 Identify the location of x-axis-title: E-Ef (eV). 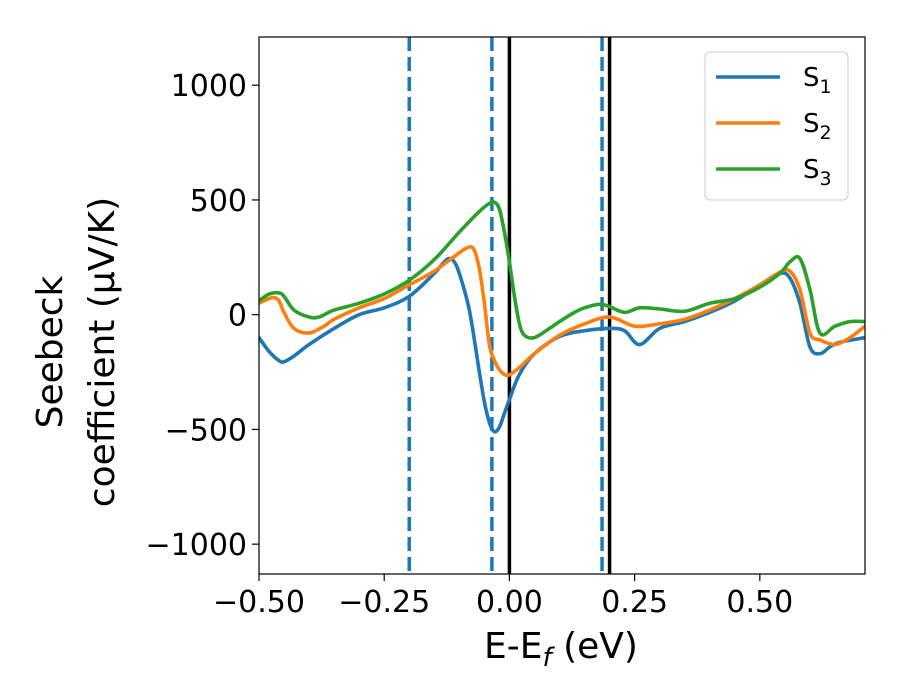
(561, 649).